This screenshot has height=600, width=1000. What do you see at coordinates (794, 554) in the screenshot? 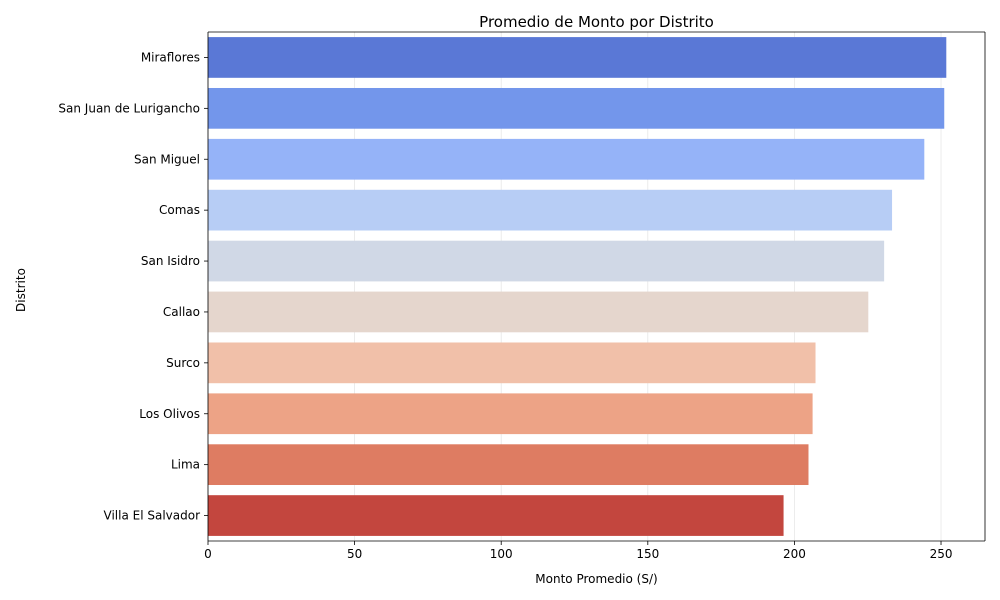
I see `x-tick-label: 200` at bounding box center [794, 554].